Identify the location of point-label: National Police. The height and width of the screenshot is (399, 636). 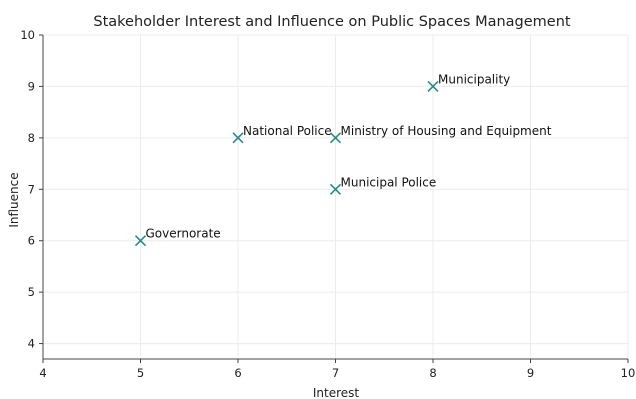
(287, 131).